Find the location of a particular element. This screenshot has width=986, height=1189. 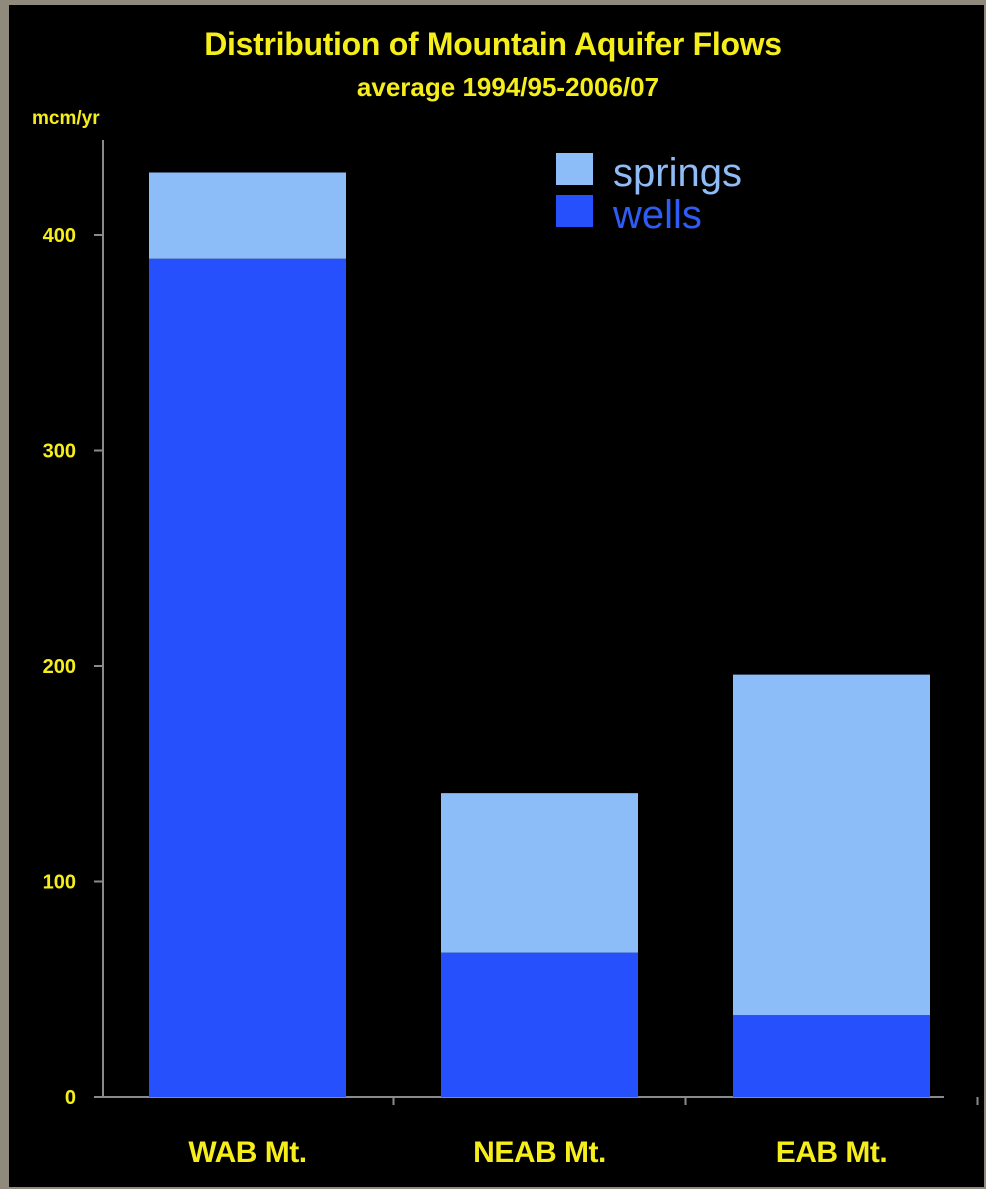

legend-swatch-springs is located at coordinates (574, 169).